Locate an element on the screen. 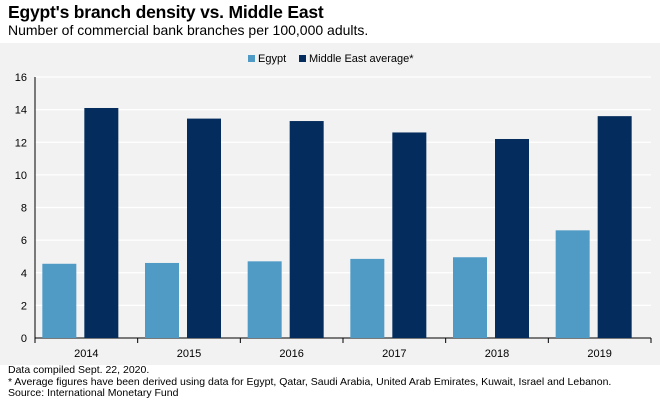 The height and width of the screenshot is (409, 660). y-tick-label: 16 is located at coordinates (21, 78).